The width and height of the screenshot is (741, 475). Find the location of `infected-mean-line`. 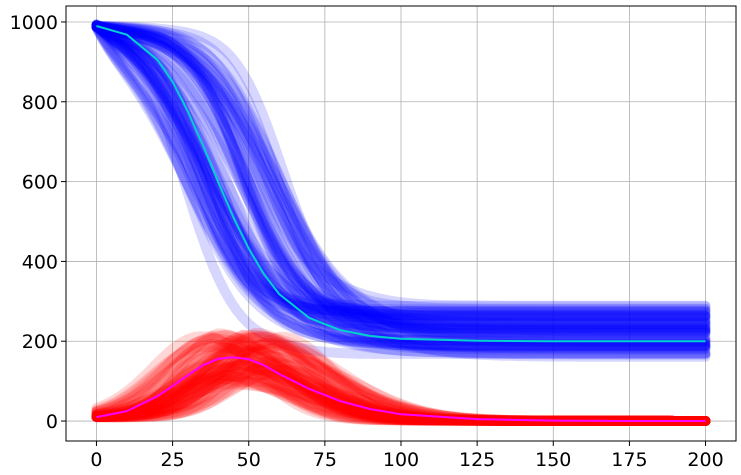

infected-mean-line is located at coordinates (401, 389).